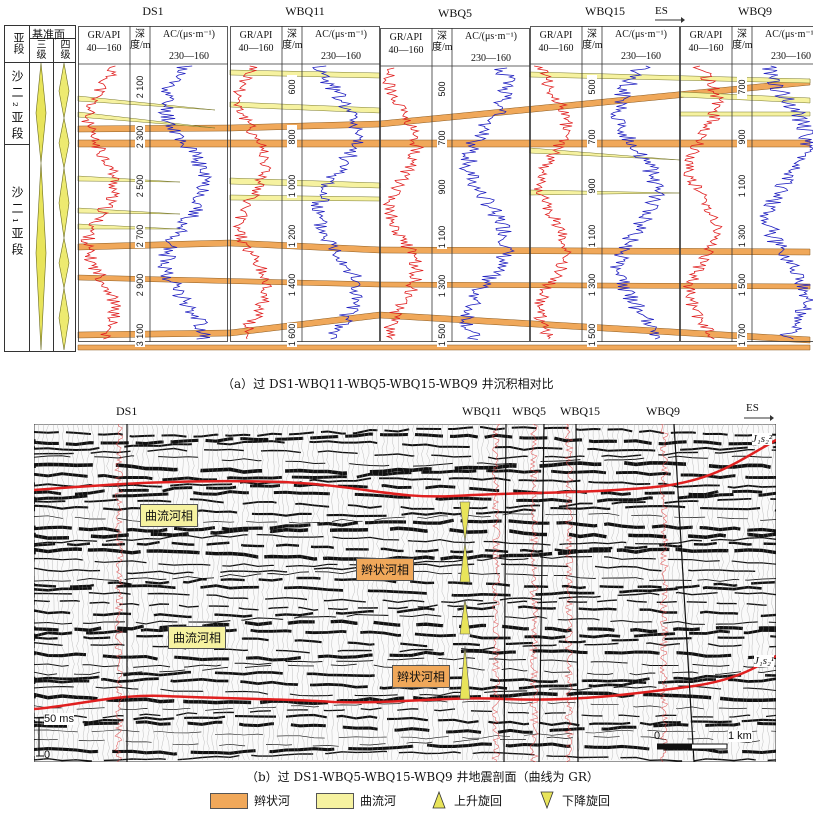  I want to click on horizon-label-top: J₁s₂², so click(762, 439).